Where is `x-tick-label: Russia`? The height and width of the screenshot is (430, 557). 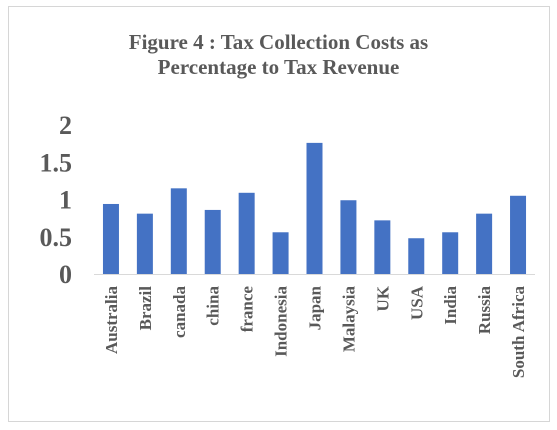
x-tick-label: Russia is located at coordinates (484, 310).